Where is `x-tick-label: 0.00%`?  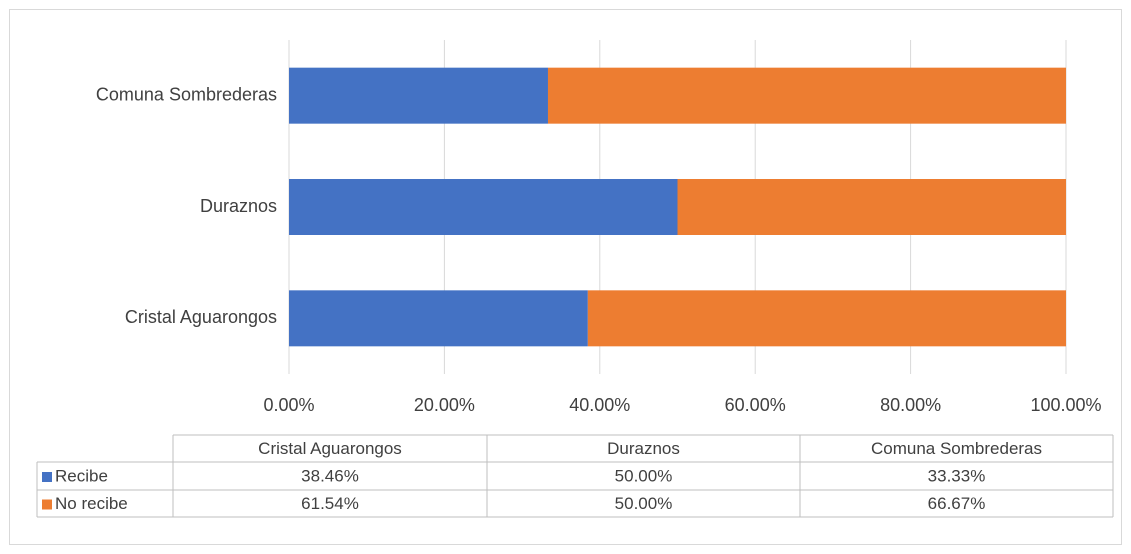 x-tick-label: 0.00% is located at coordinates (288, 405).